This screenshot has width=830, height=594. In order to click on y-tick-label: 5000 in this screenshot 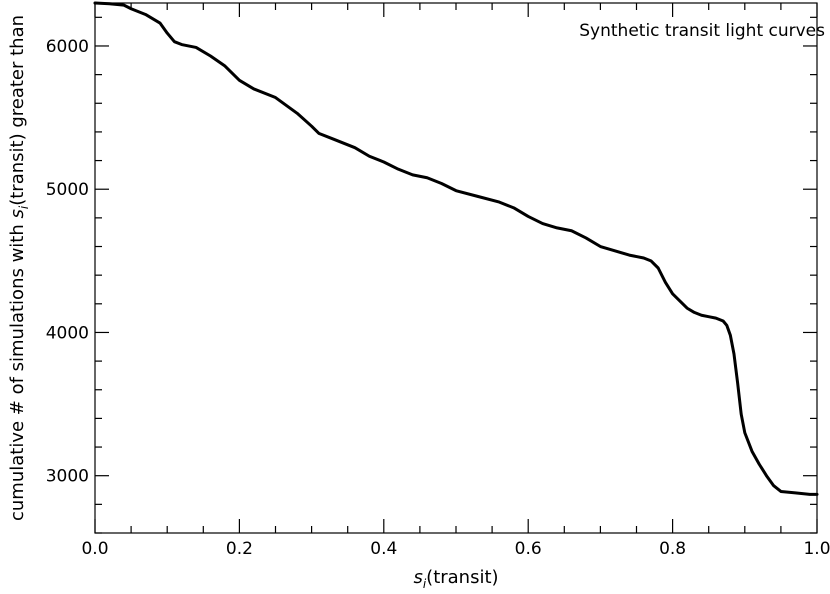, I will do `click(67, 190)`.